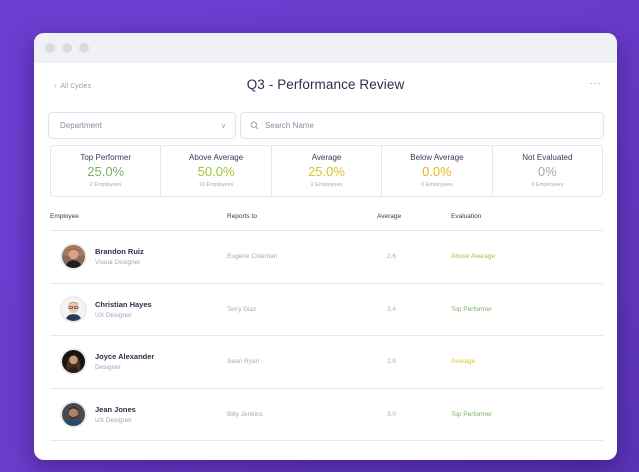  What do you see at coordinates (138, 414) in the screenshot?
I see `employee-cell: Jean Jones UX Designer` at bounding box center [138, 414].